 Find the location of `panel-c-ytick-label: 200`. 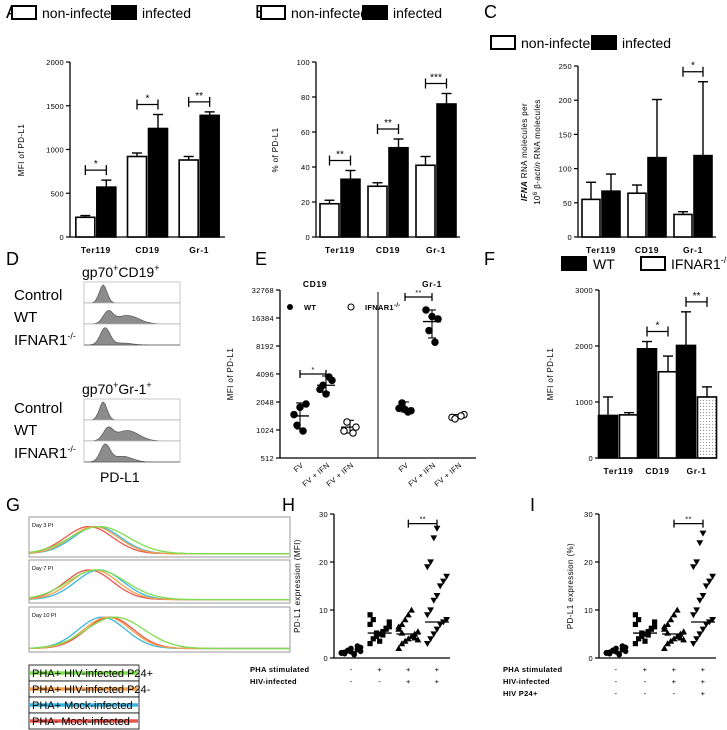

panel-c-ytick-label: 200 is located at coordinates (565, 100).